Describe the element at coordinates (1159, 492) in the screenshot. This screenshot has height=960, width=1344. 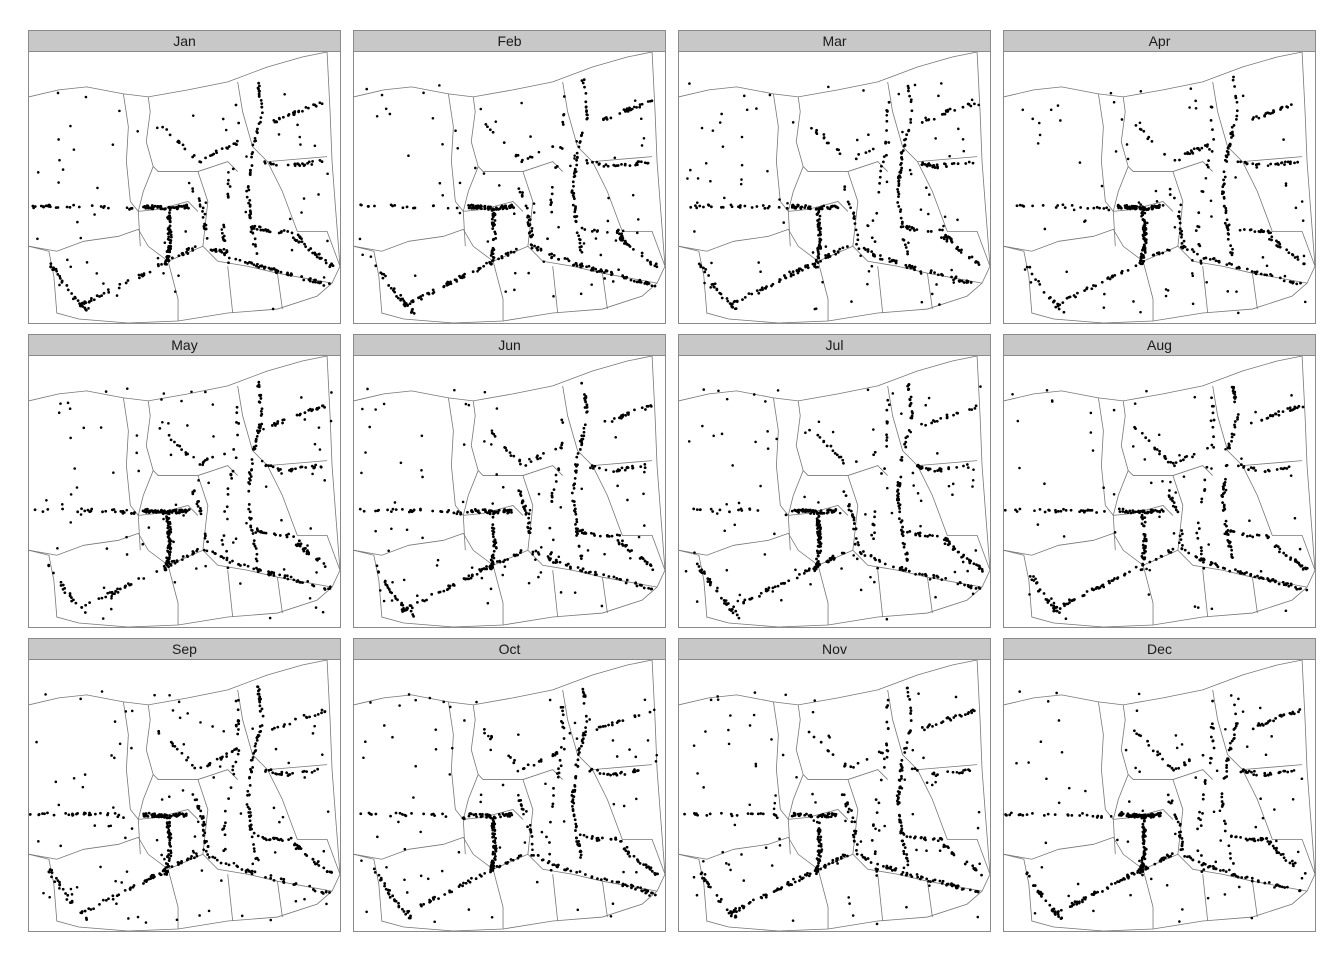
I see `map-plot-aug` at that location.